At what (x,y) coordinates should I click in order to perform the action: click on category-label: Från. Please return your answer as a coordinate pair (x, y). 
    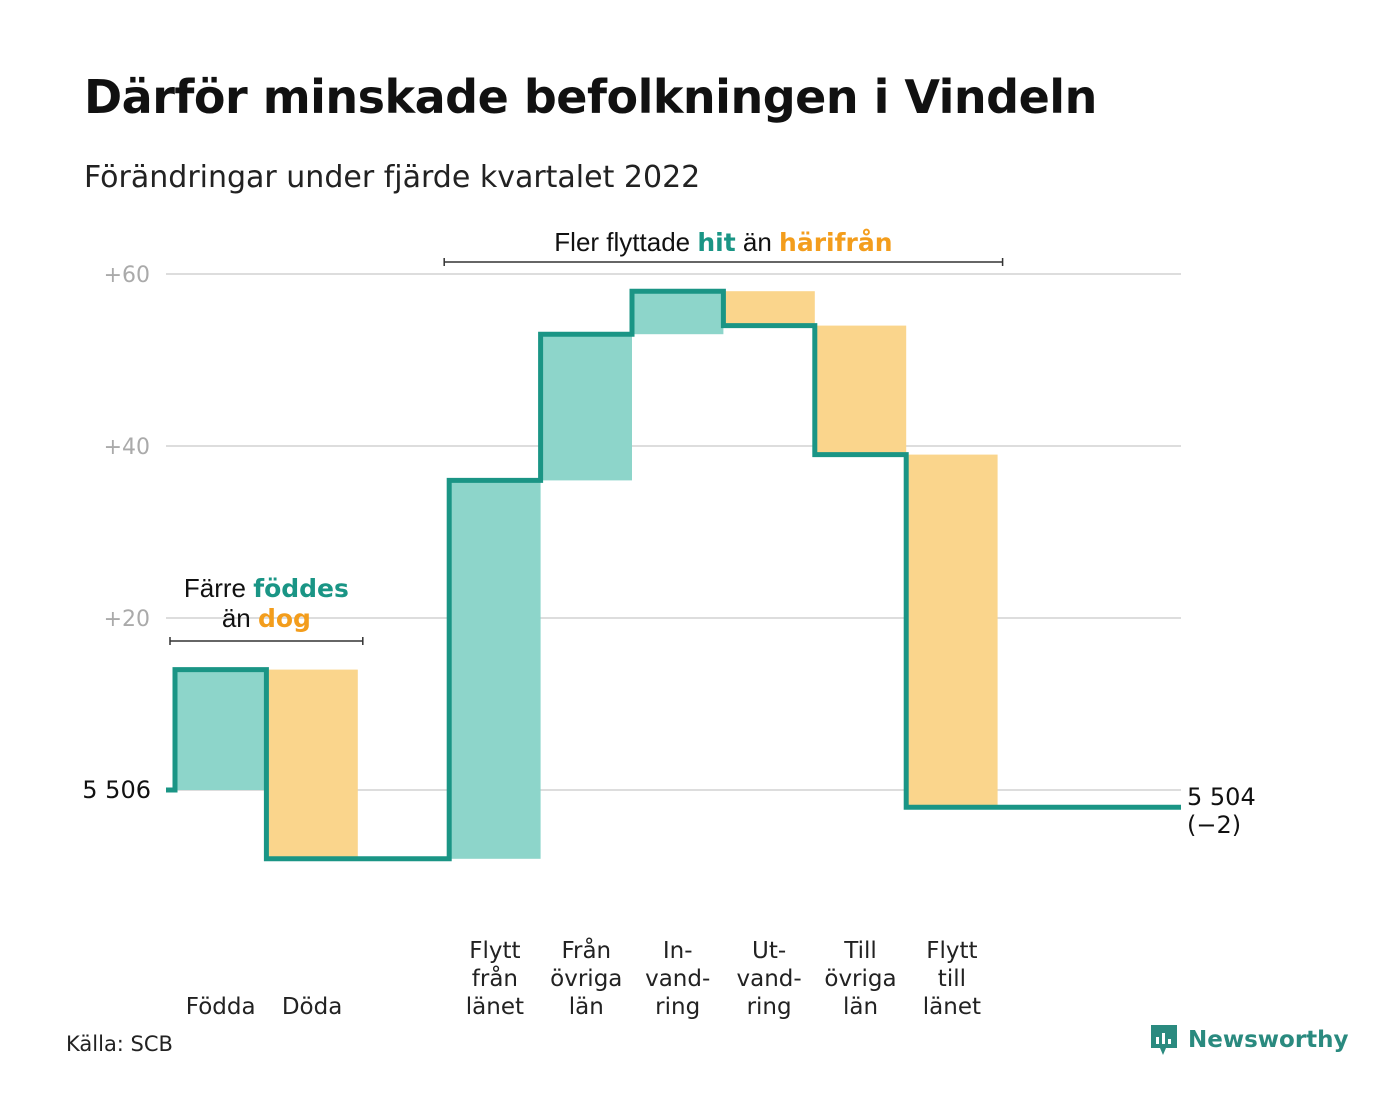
    Looking at the image, I should click on (586, 950).